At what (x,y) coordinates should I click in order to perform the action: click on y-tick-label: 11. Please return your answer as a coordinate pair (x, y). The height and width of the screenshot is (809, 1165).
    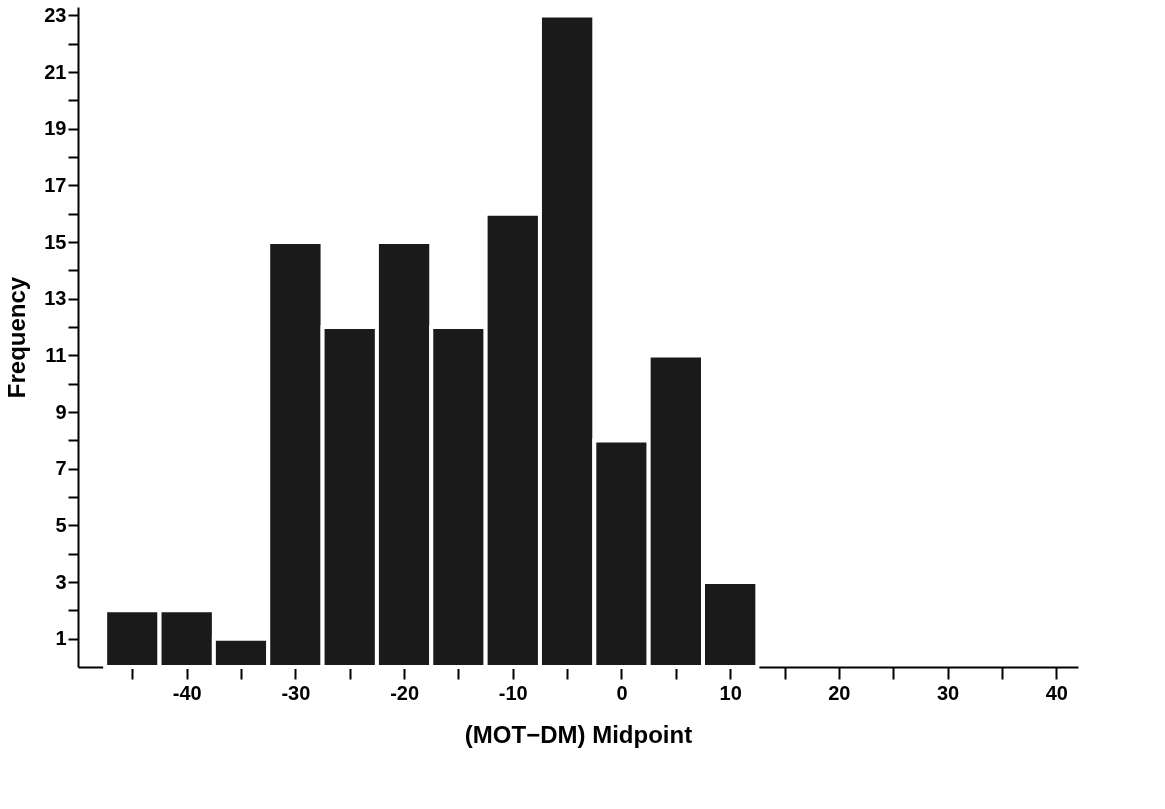
    Looking at the image, I should click on (56, 354).